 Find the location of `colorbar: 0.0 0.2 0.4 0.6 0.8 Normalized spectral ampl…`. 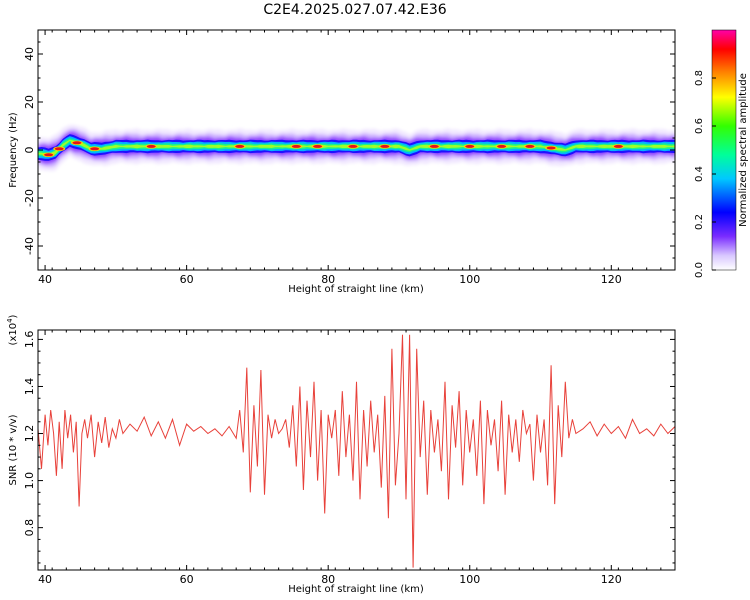

colorbar: 0.0 0.2 0.4 0.6 0.8 Normalized spectral ampl… is located at coordinates (721, 153).